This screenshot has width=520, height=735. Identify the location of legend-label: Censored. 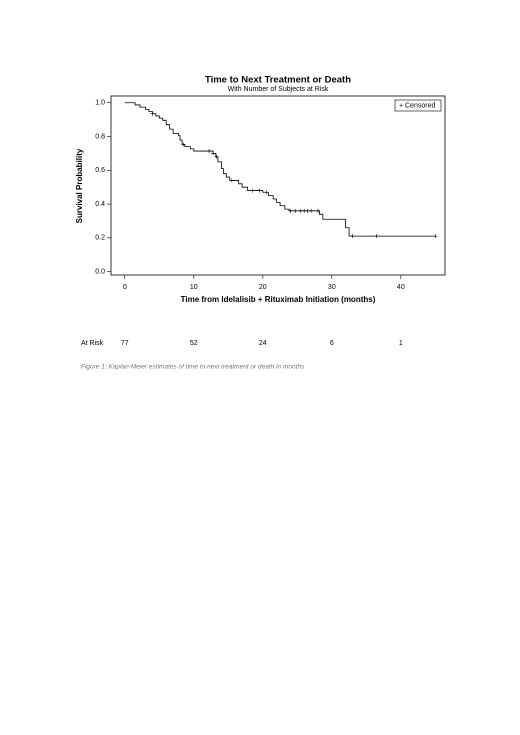
(420, 105).